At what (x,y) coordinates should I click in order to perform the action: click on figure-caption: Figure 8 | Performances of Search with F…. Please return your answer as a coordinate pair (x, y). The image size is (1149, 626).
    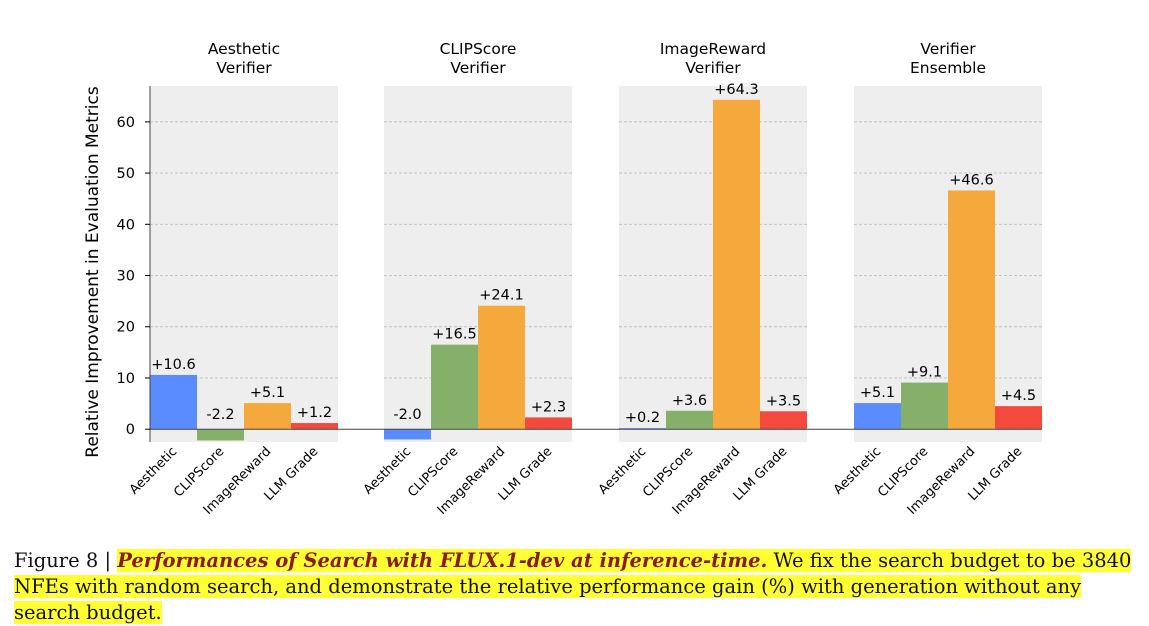
    Looking at the image, I should click on (574, 587).